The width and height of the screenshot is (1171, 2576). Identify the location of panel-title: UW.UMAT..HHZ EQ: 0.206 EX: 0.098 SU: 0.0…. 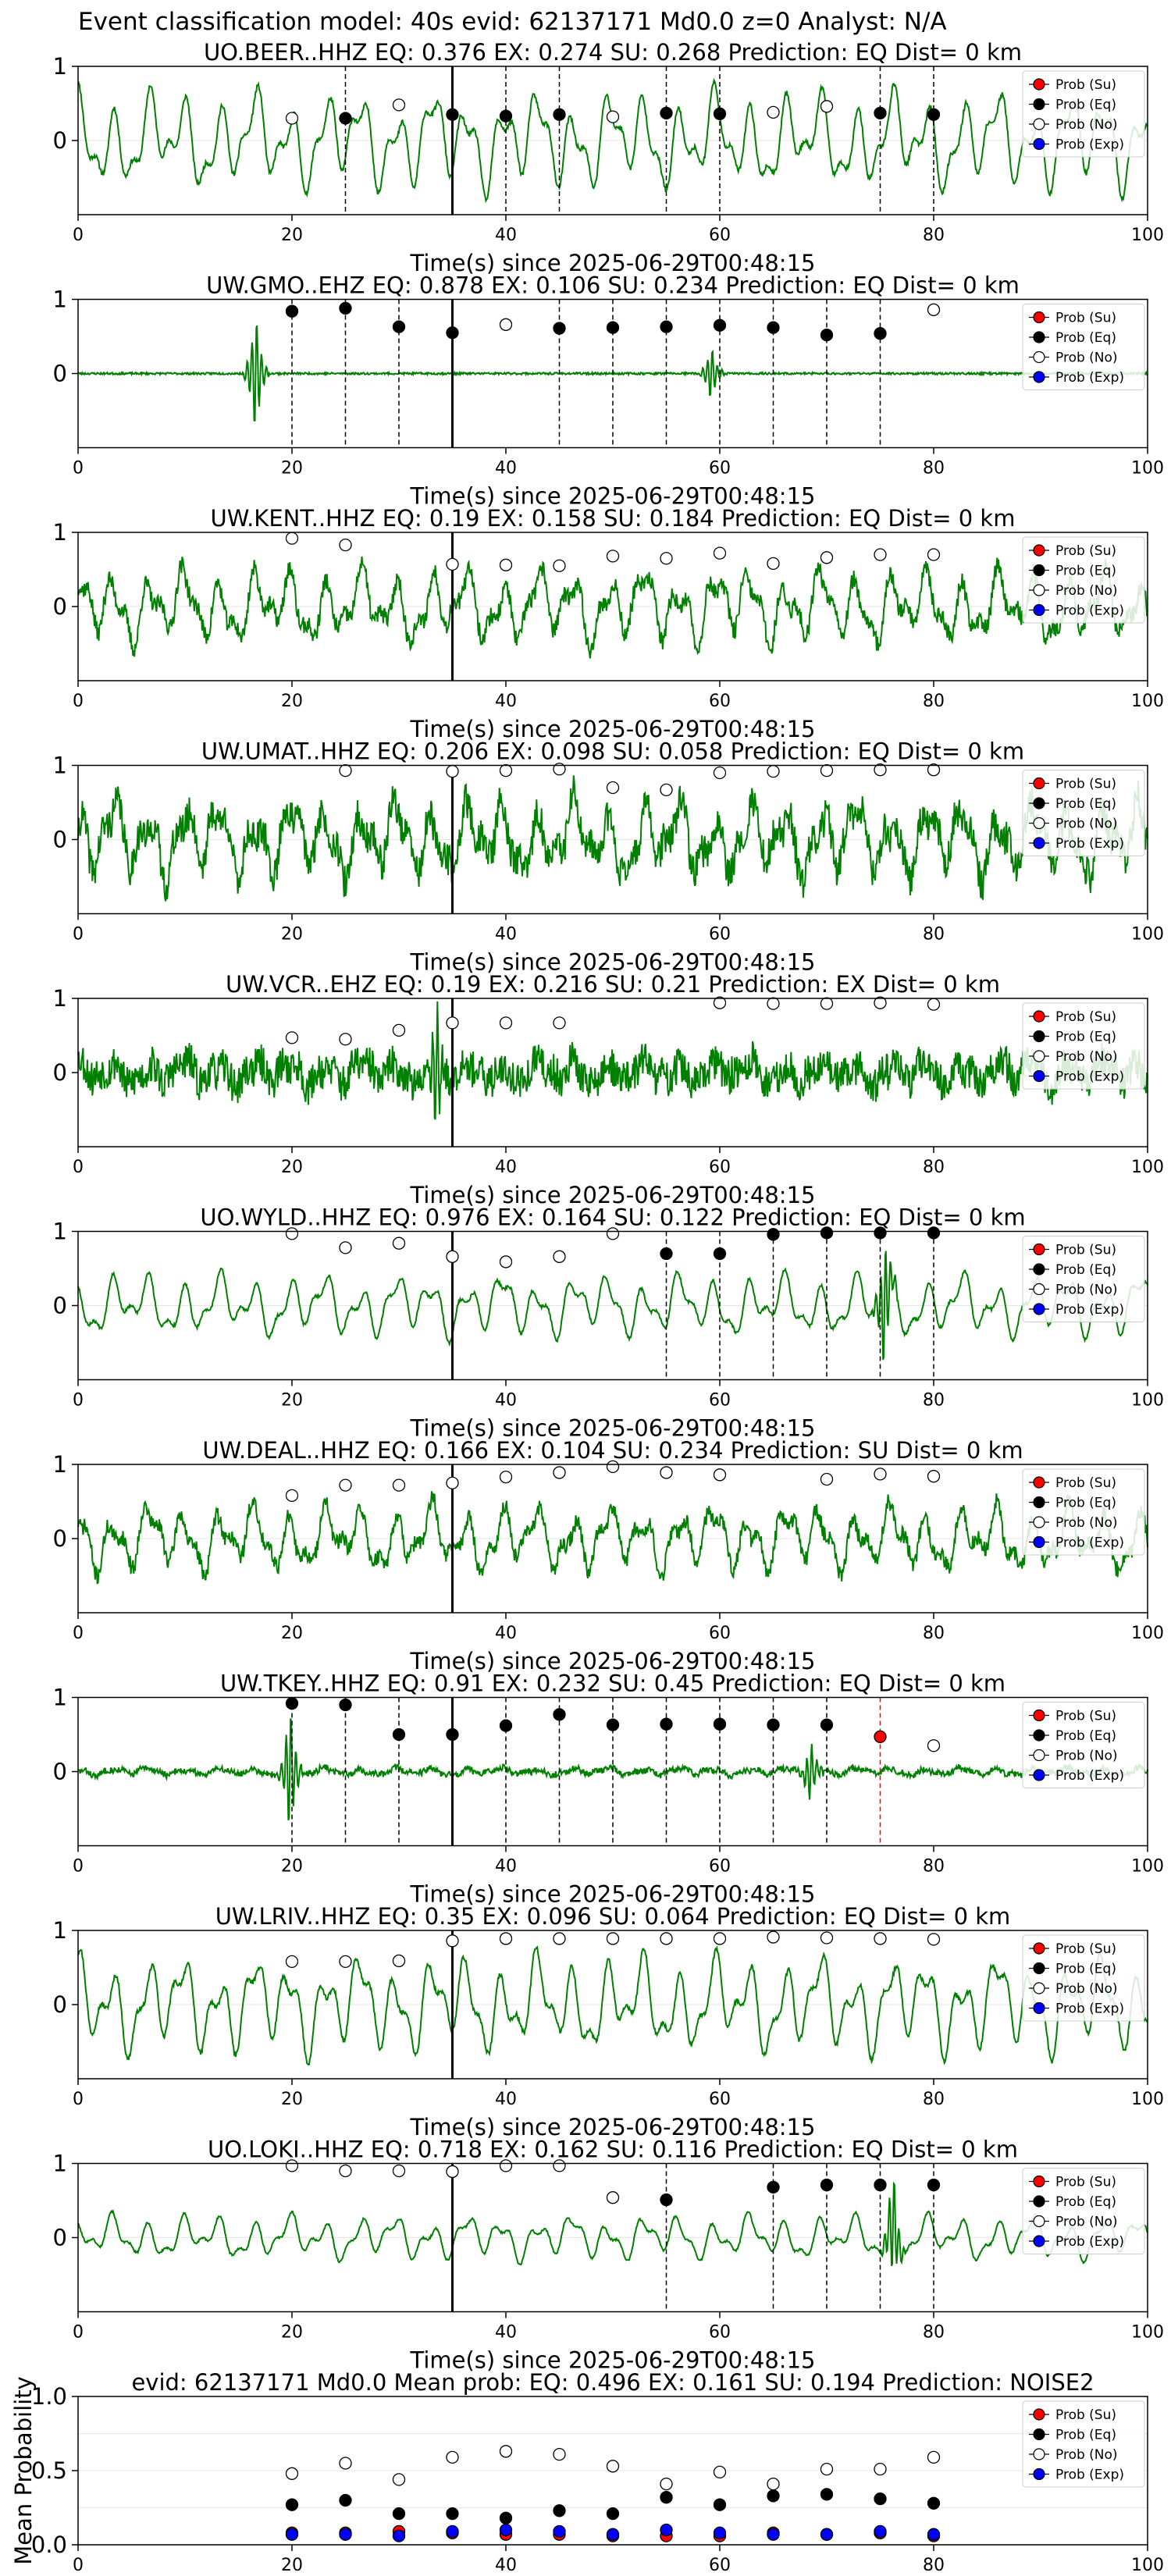
(612, 751).